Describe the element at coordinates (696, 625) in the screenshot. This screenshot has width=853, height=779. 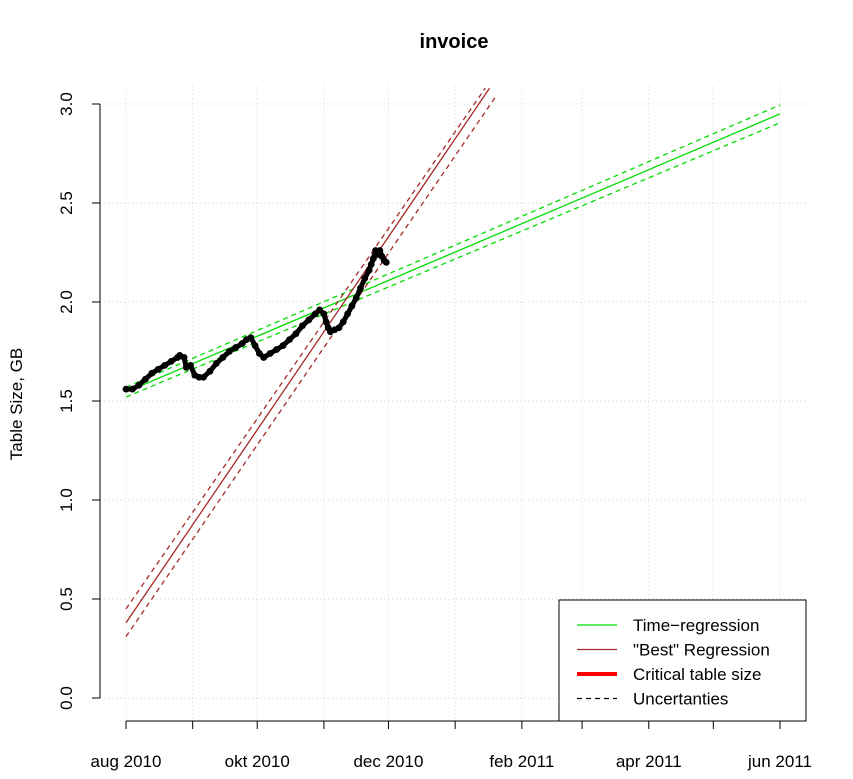
I see `legend-label: Time−regression` at that location.